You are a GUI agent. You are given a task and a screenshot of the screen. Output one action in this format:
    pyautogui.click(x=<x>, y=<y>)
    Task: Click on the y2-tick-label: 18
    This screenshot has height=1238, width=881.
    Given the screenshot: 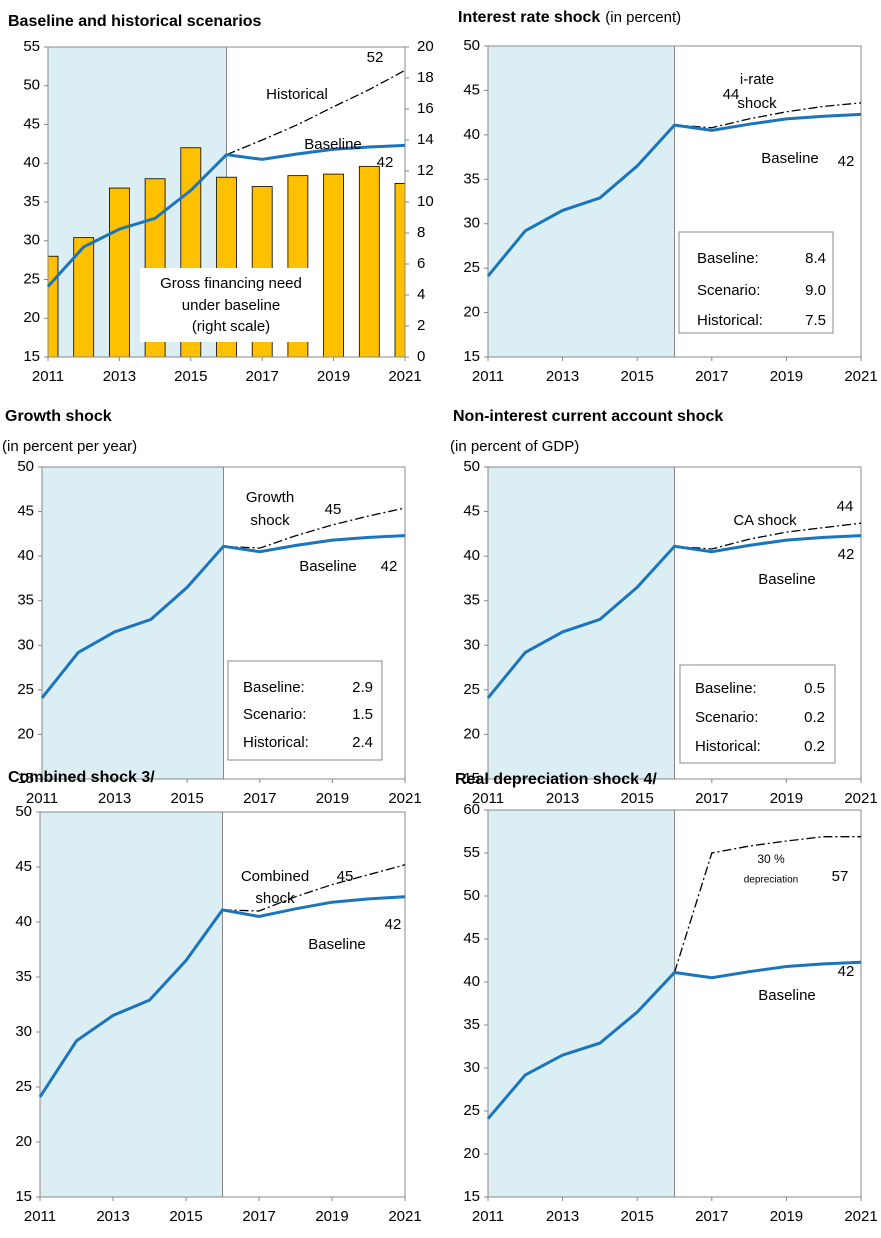 What is the action you would take?
    pyautogui.click(x=425, y=77)
    